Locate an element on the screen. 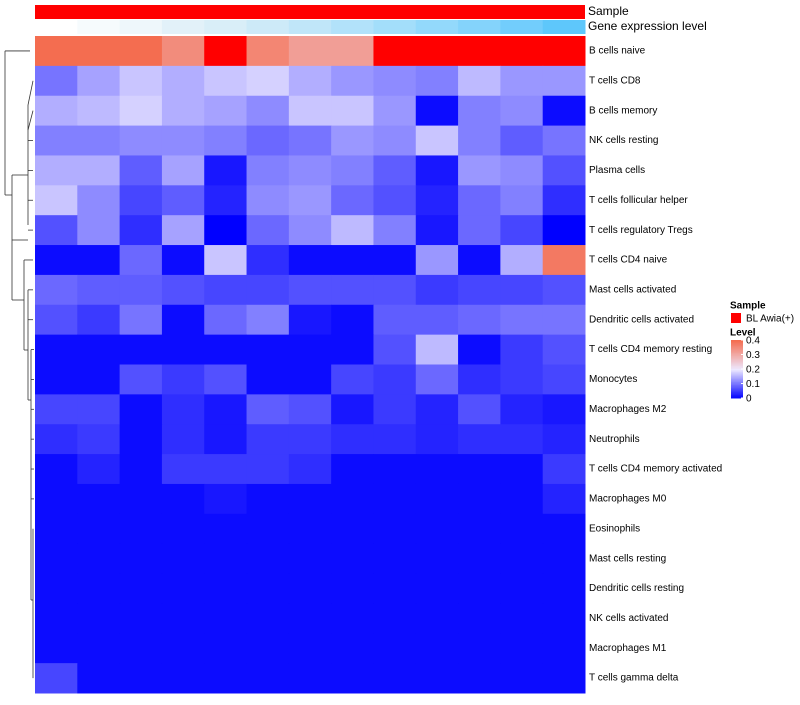  legend-level-title: Level is located at coordinates (743, 333).